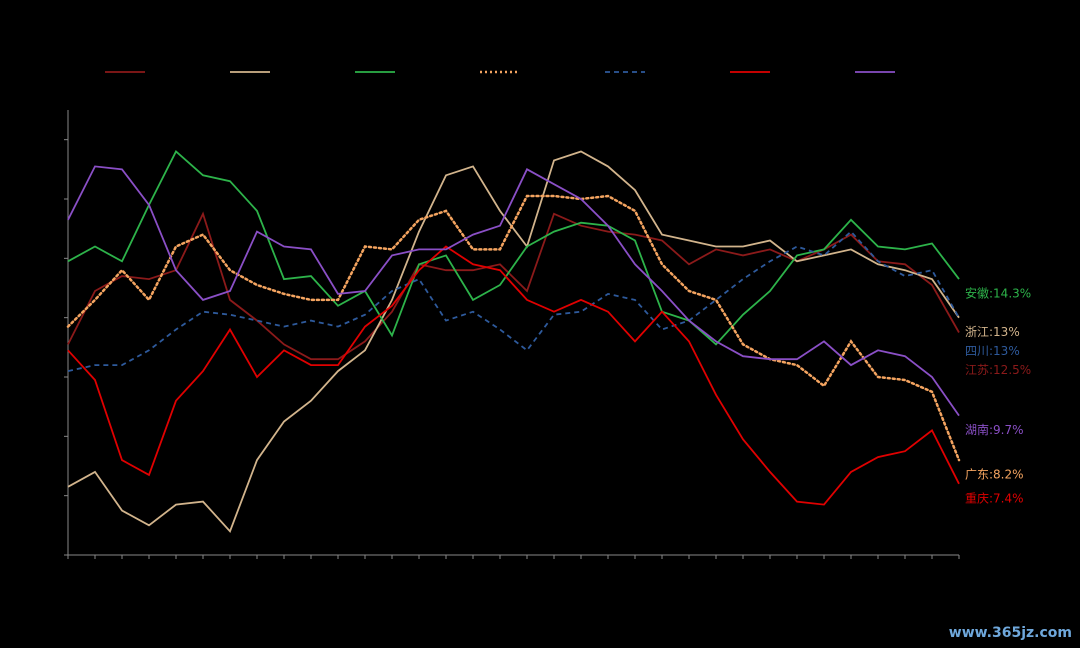 This screenshot has width=1080, height=648. Describe the element at coordinates (998, 293) in the screenshot. I see `end-label: 安徽:14.3%` at that location.